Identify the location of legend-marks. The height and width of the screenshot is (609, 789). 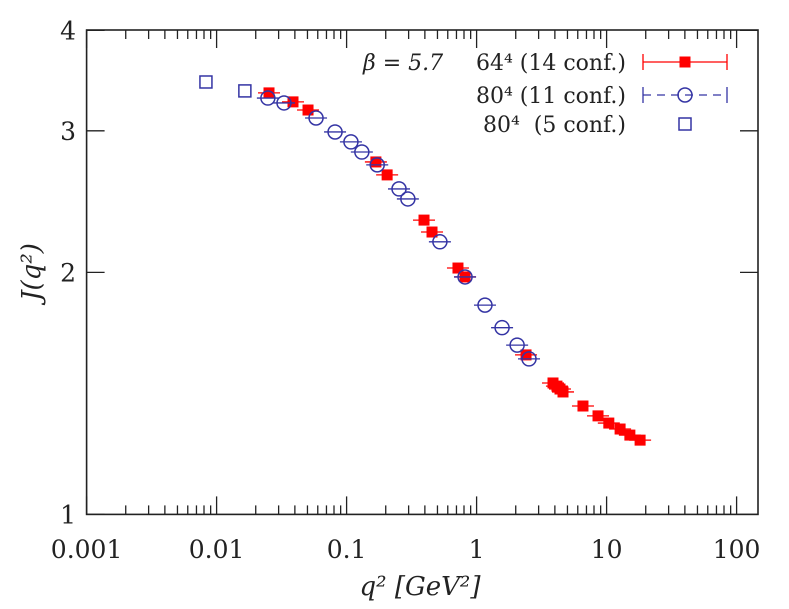
(685, 92).